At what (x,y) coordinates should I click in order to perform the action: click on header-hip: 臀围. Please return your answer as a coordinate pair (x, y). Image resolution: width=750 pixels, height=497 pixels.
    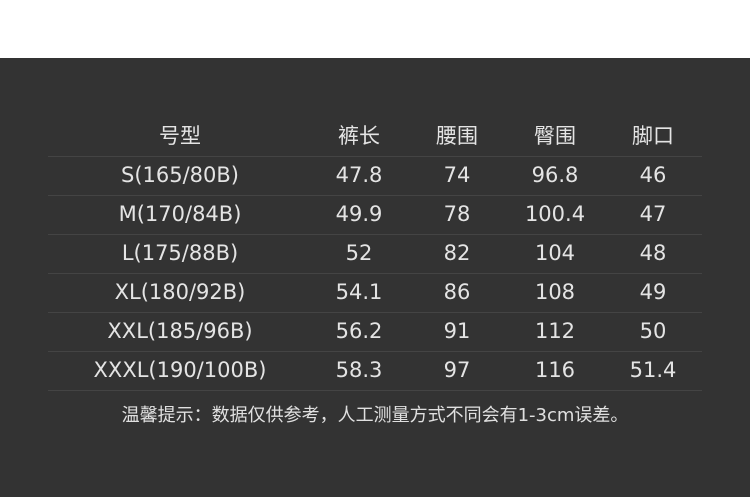
    Looking at the image, I should click on (555, 136).